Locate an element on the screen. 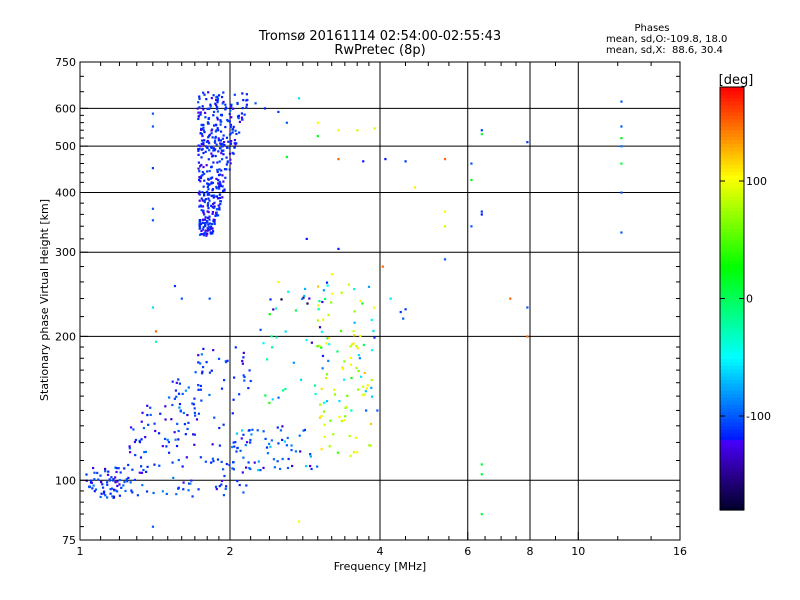 This screenshot has width=800, height=600. colorbar-tick-label: 100 is located at coordinates (756, 181).